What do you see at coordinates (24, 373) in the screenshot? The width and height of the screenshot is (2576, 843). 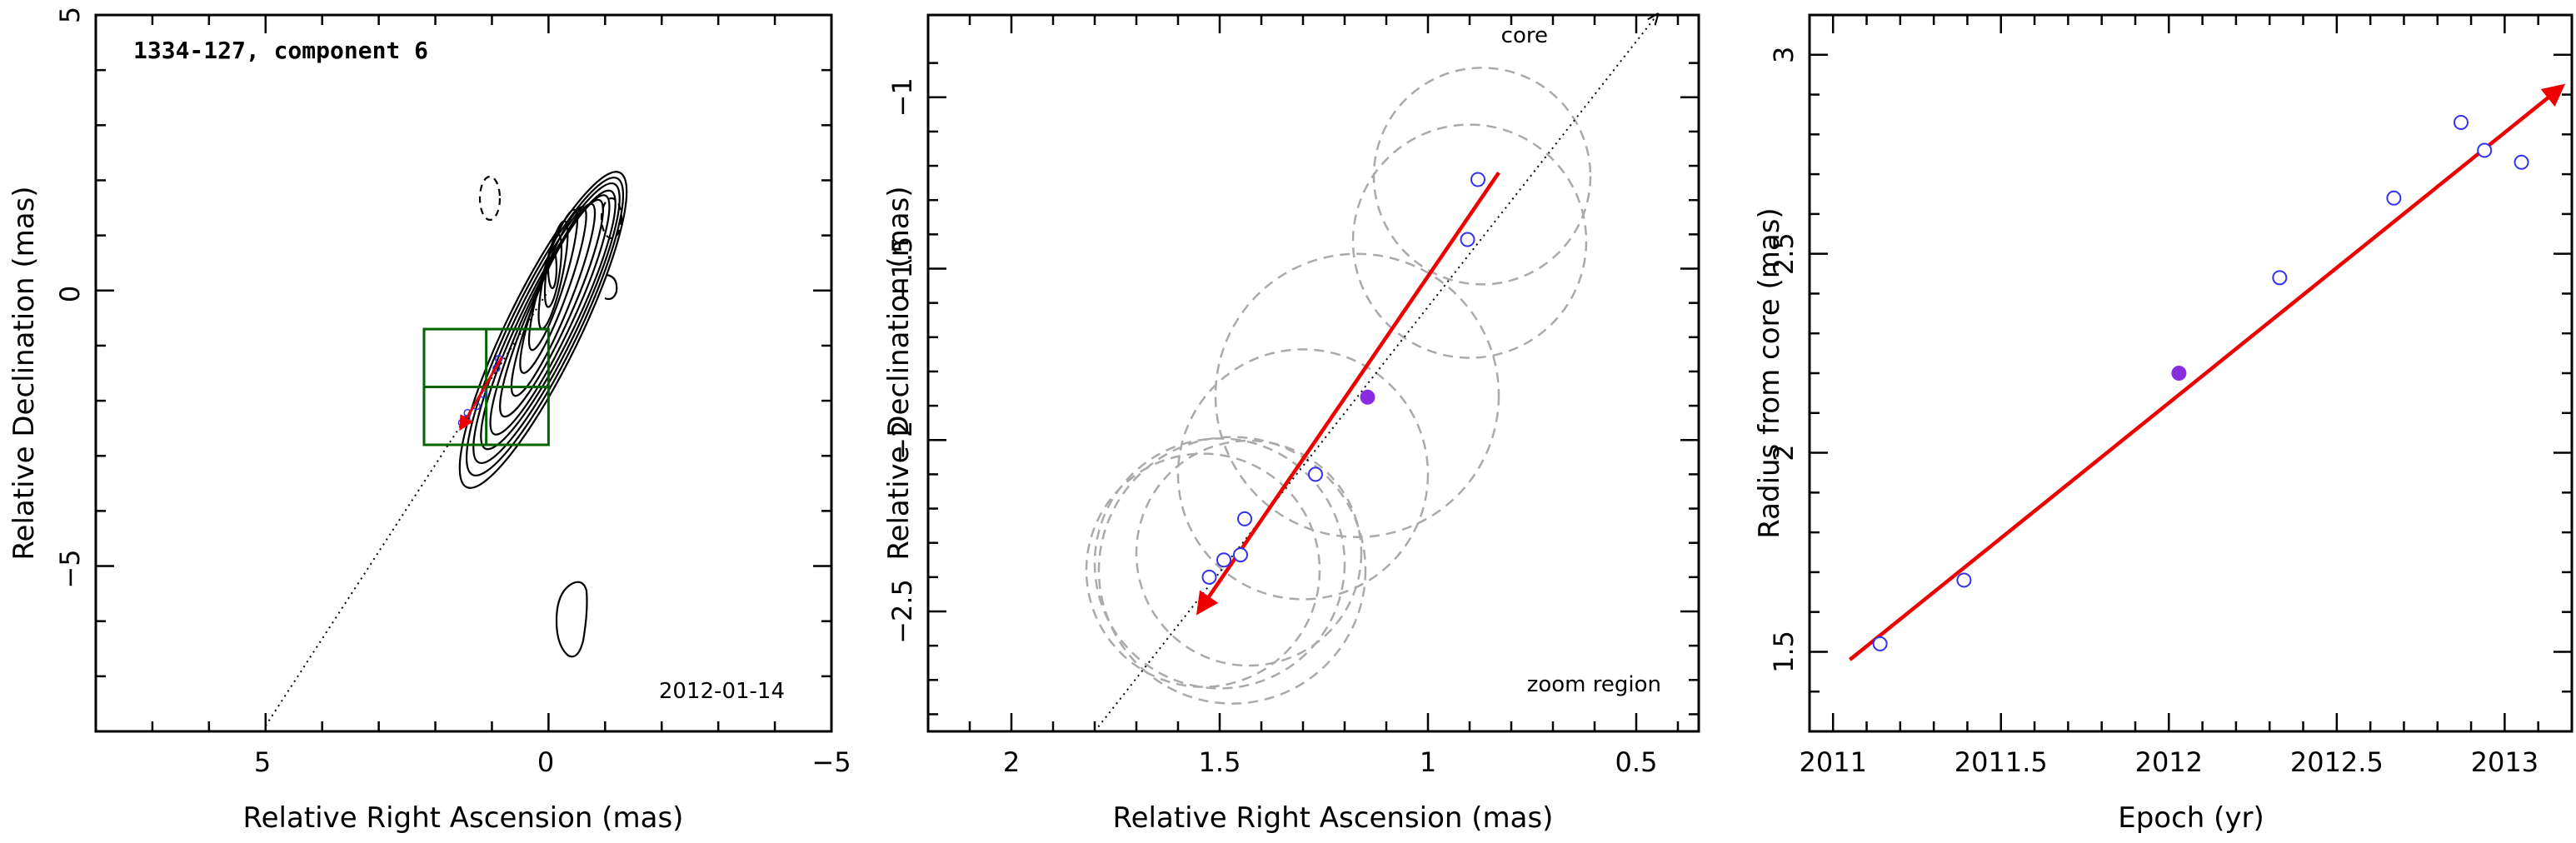 I see `panel1-y-axis-label: Relative Declination (mas)` at bounding box center [24, 373].